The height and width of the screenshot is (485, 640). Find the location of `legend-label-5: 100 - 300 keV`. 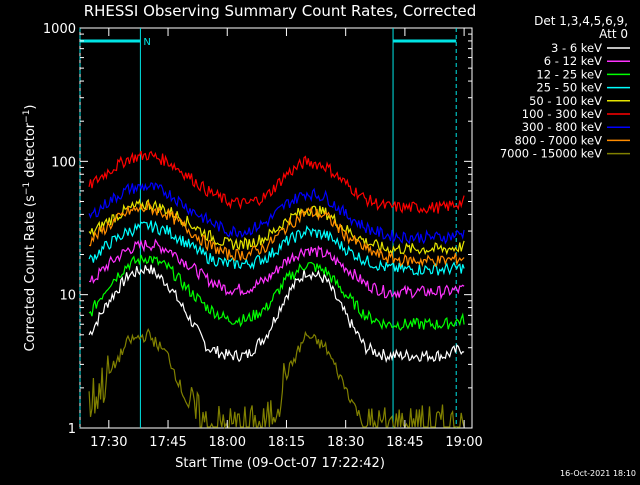

legend-label-5: 100 - 300 keV is located at coordinates (562, 114).